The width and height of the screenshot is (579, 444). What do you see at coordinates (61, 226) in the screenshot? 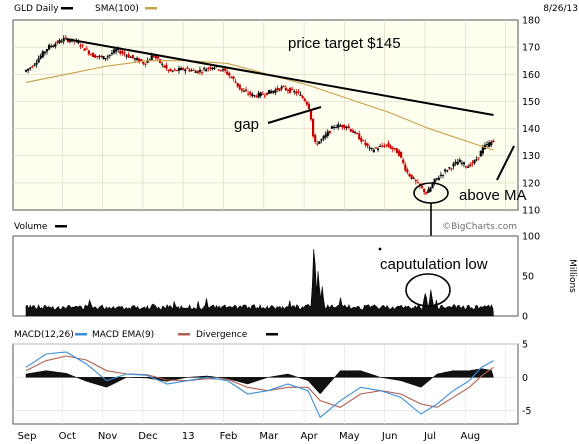
I see `volume-header-swatch` at bounding box center [61, 226].